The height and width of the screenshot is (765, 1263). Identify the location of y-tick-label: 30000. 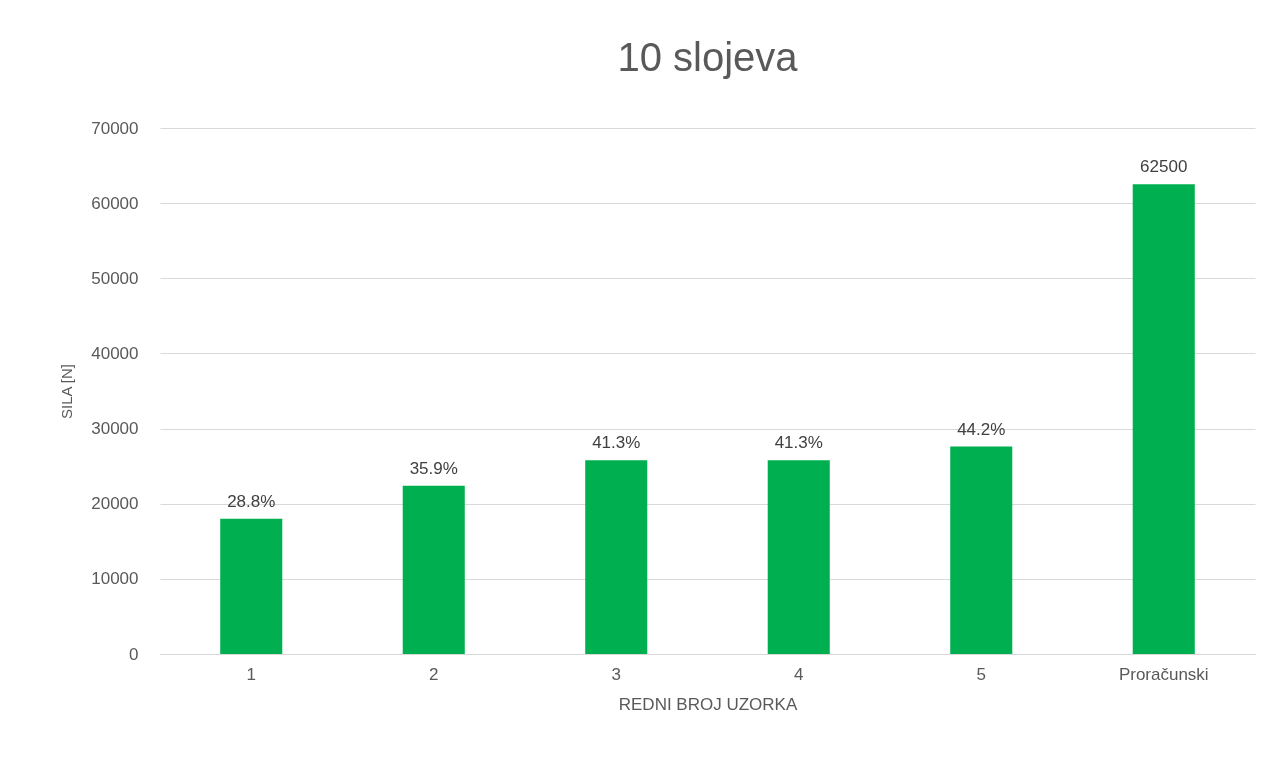
(115, 429).